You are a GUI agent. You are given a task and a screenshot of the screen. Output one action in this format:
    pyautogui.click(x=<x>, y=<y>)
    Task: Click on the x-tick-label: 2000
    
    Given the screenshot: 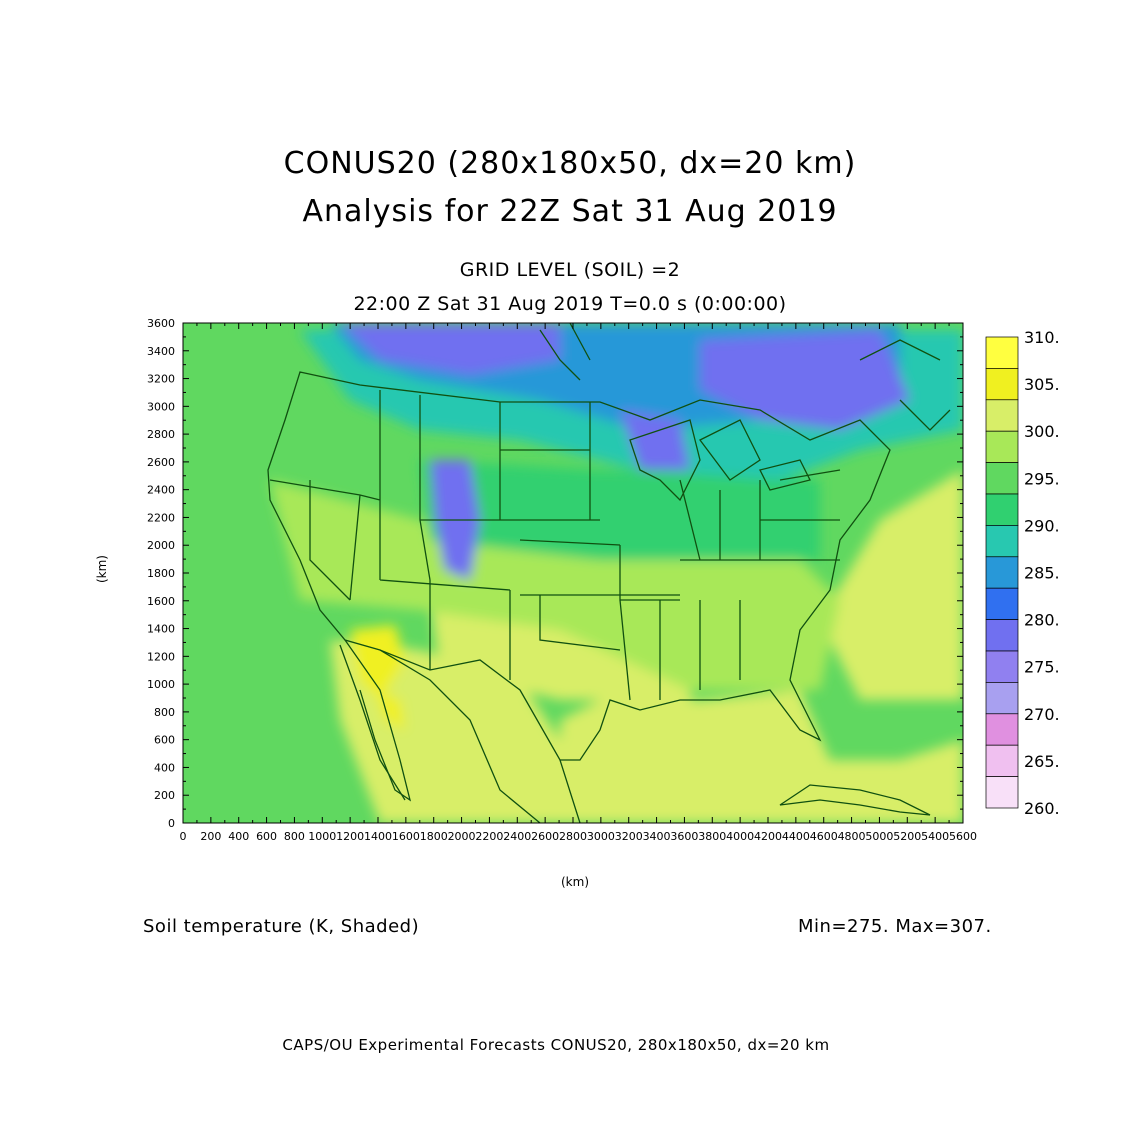 What is the action you would take?
    pyautogui.click(x=462, y=836)
    